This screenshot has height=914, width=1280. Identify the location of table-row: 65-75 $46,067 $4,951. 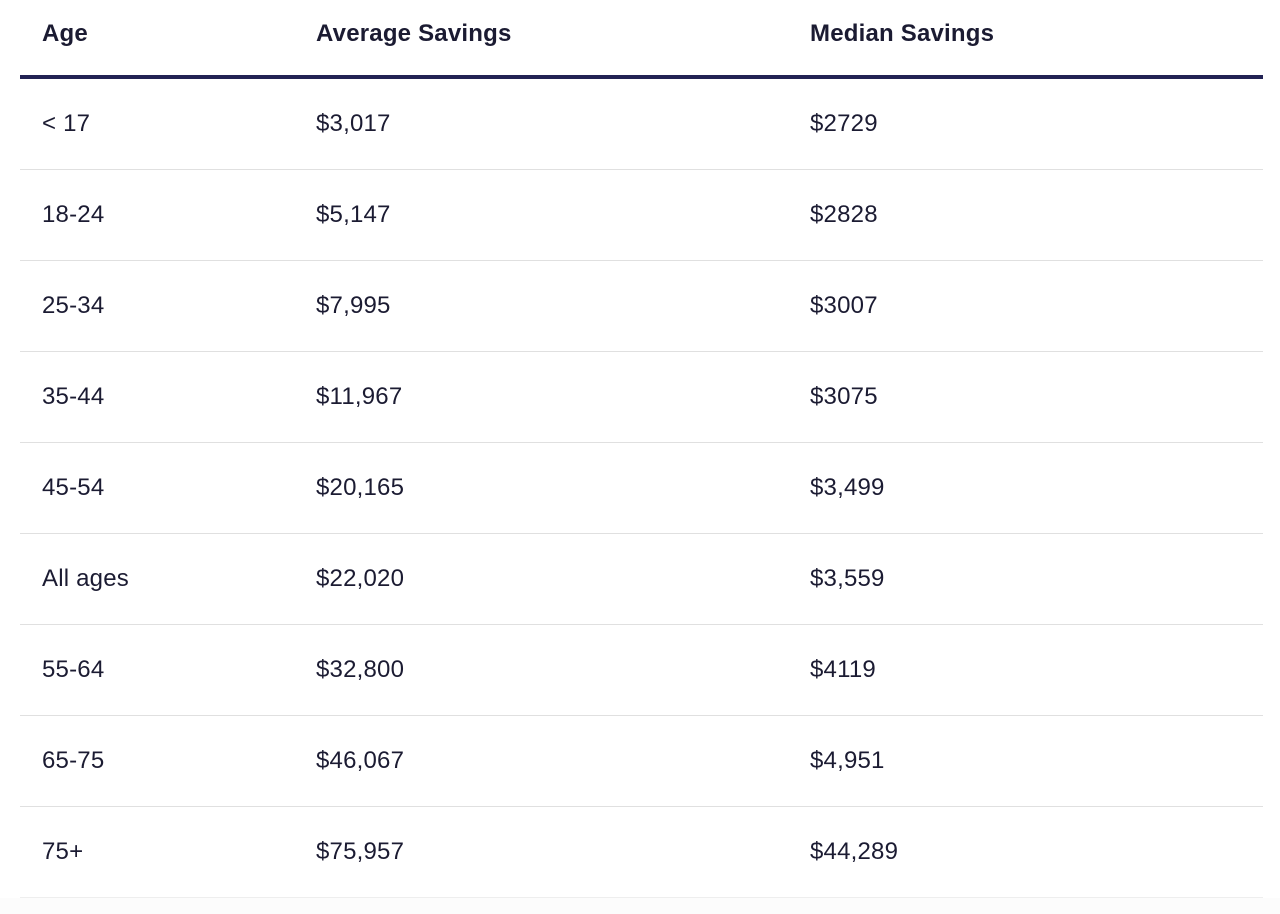
(641, 761).